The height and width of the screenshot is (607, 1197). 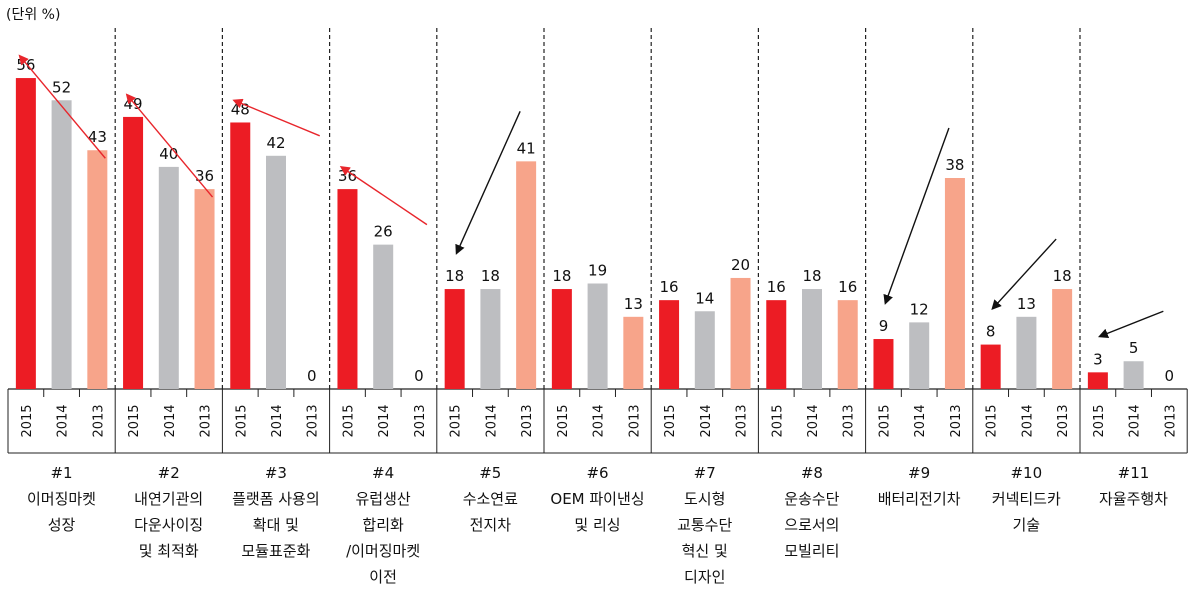 What do you see at coordinates (168, 473) in the screenshot?
I see `category-number: #2` at bounding box center [168, 473].